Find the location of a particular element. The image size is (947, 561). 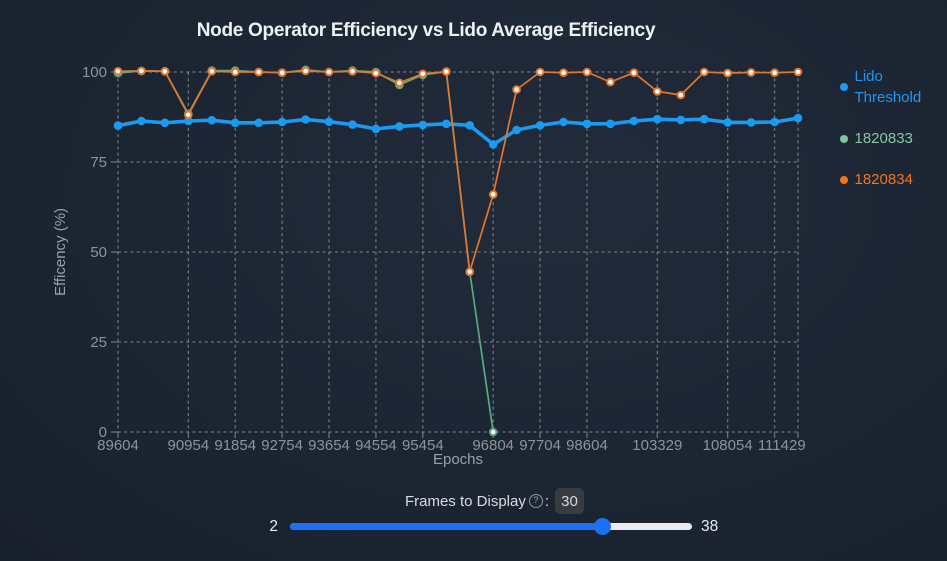

slider-max-label: 38 is located at coordinates (710, 526).